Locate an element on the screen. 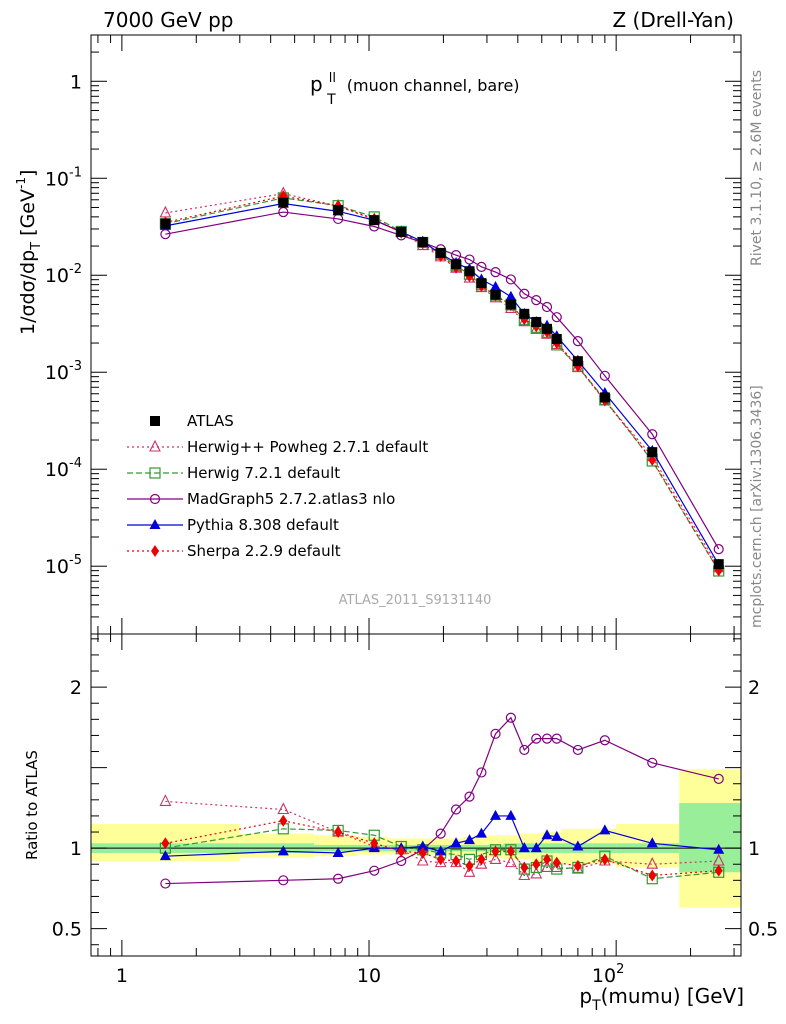 The image size is (786, 1024). legend-entry: Herwig++ Powheg 2.7.1 default is located at coordinates (277, 447).